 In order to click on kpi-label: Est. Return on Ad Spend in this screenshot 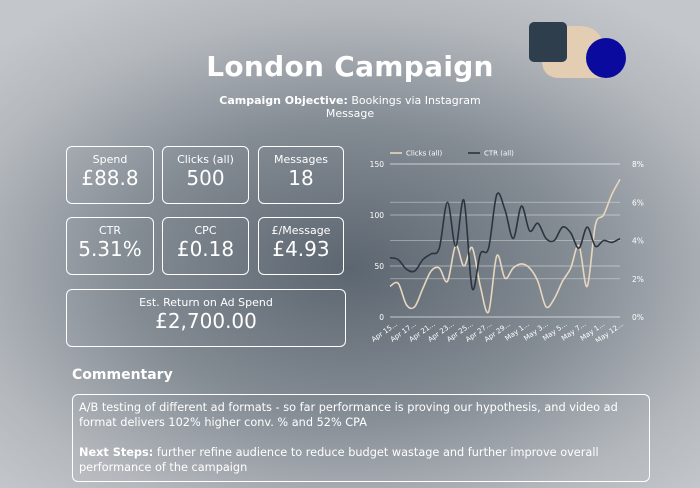, I will do `click(206, 302)`.